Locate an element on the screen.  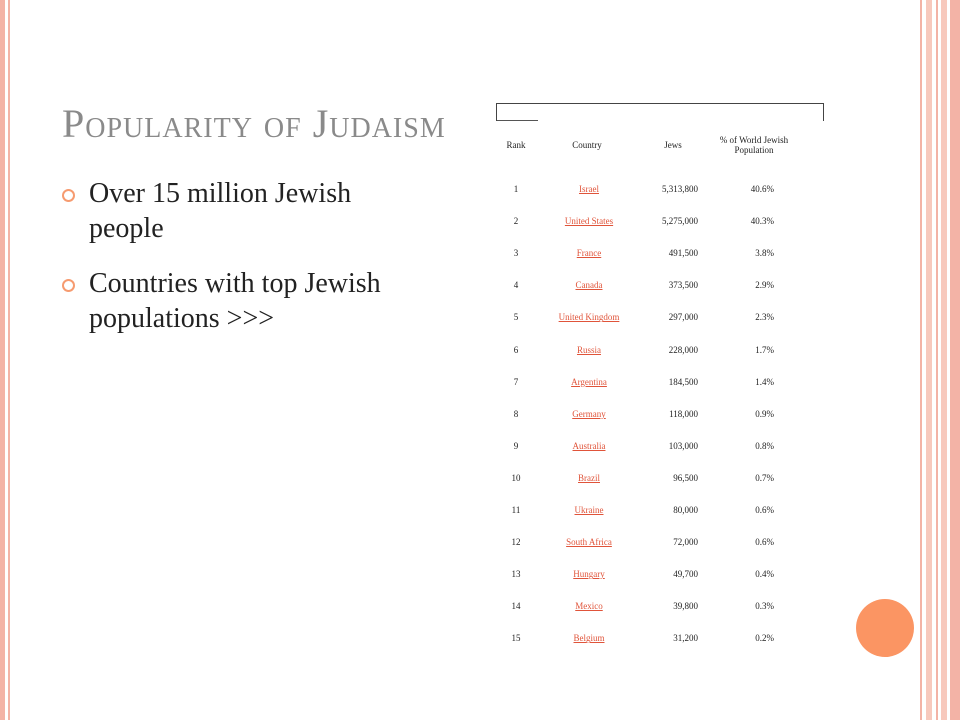
percent-cell: 0.3% is located at coordinates (764, 606).